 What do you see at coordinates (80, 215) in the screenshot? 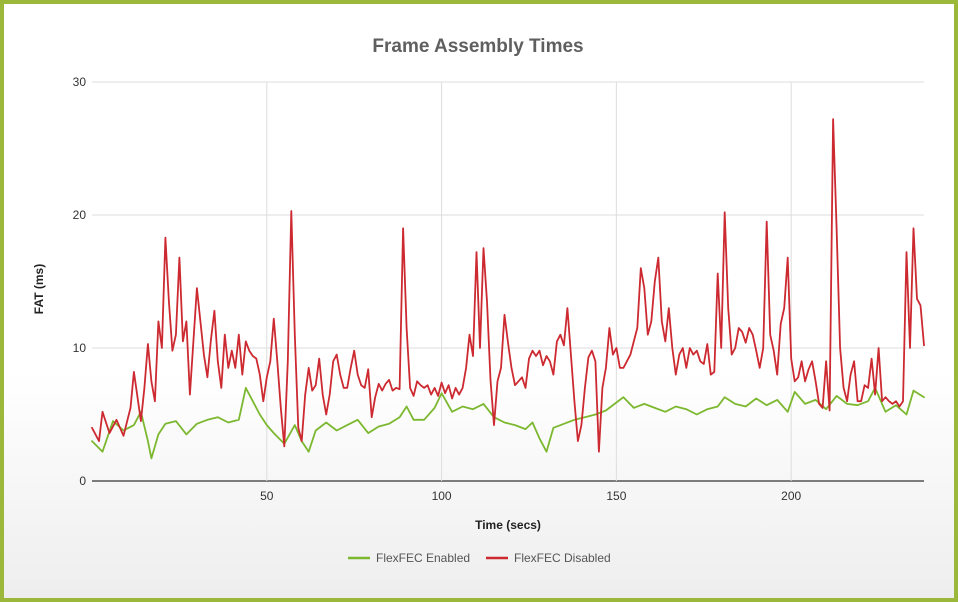
I see `y-tick-label: 20` at bounding box center [80, 215].